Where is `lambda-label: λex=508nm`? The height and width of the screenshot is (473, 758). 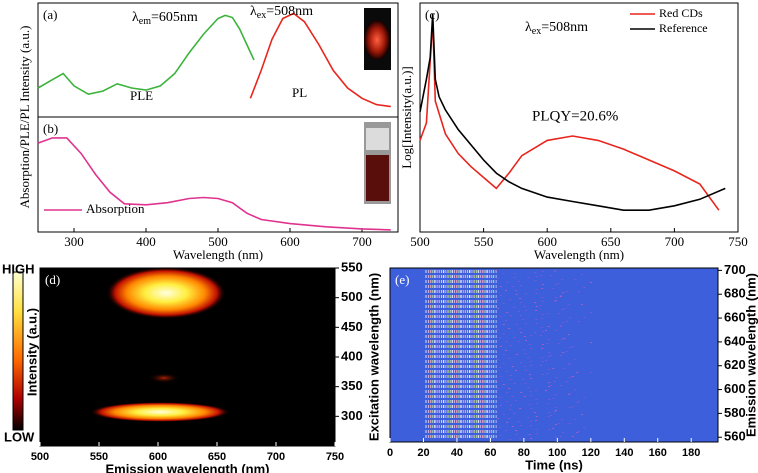 lambda-label: λex=508nm is located at coordinates (556, 28).